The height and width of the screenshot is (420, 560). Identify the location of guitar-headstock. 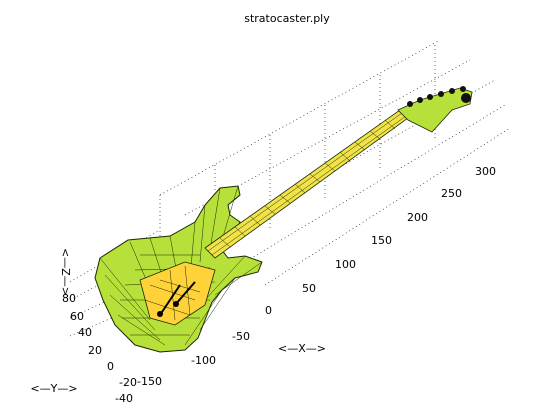
(435, 109).